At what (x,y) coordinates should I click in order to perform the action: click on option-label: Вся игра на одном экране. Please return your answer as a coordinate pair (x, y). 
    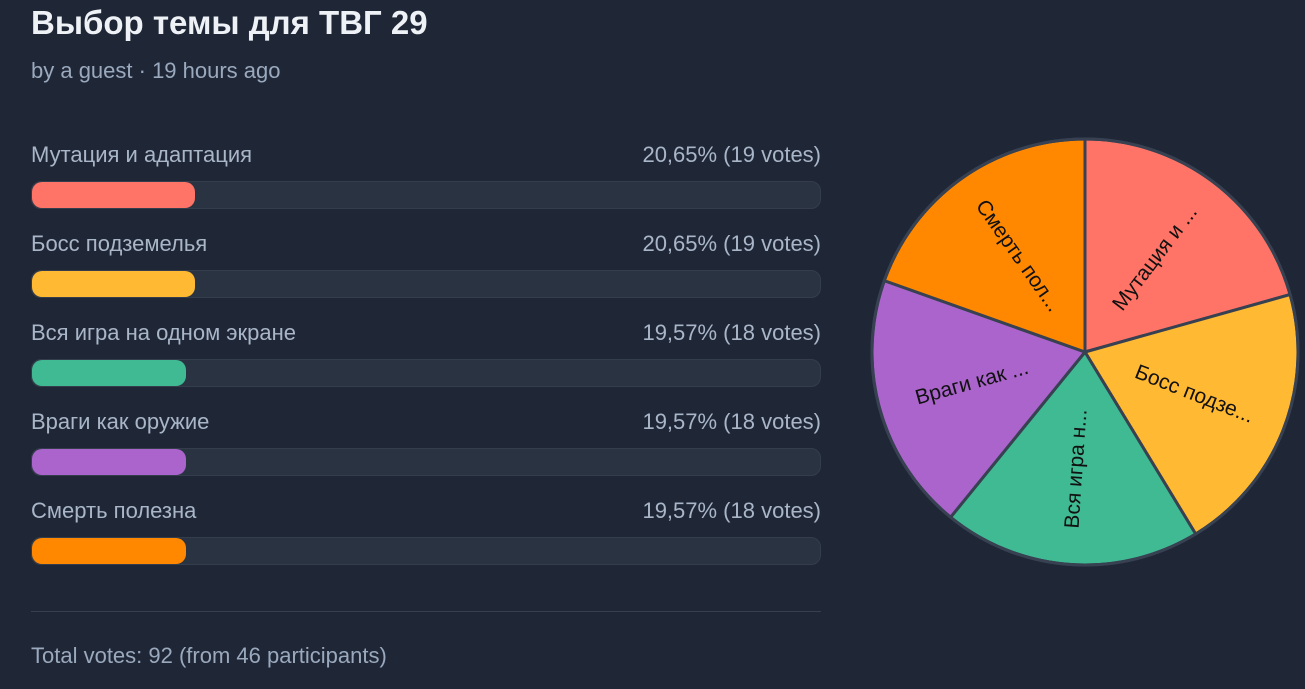
    Looking at the image, I should click on (164, 332).